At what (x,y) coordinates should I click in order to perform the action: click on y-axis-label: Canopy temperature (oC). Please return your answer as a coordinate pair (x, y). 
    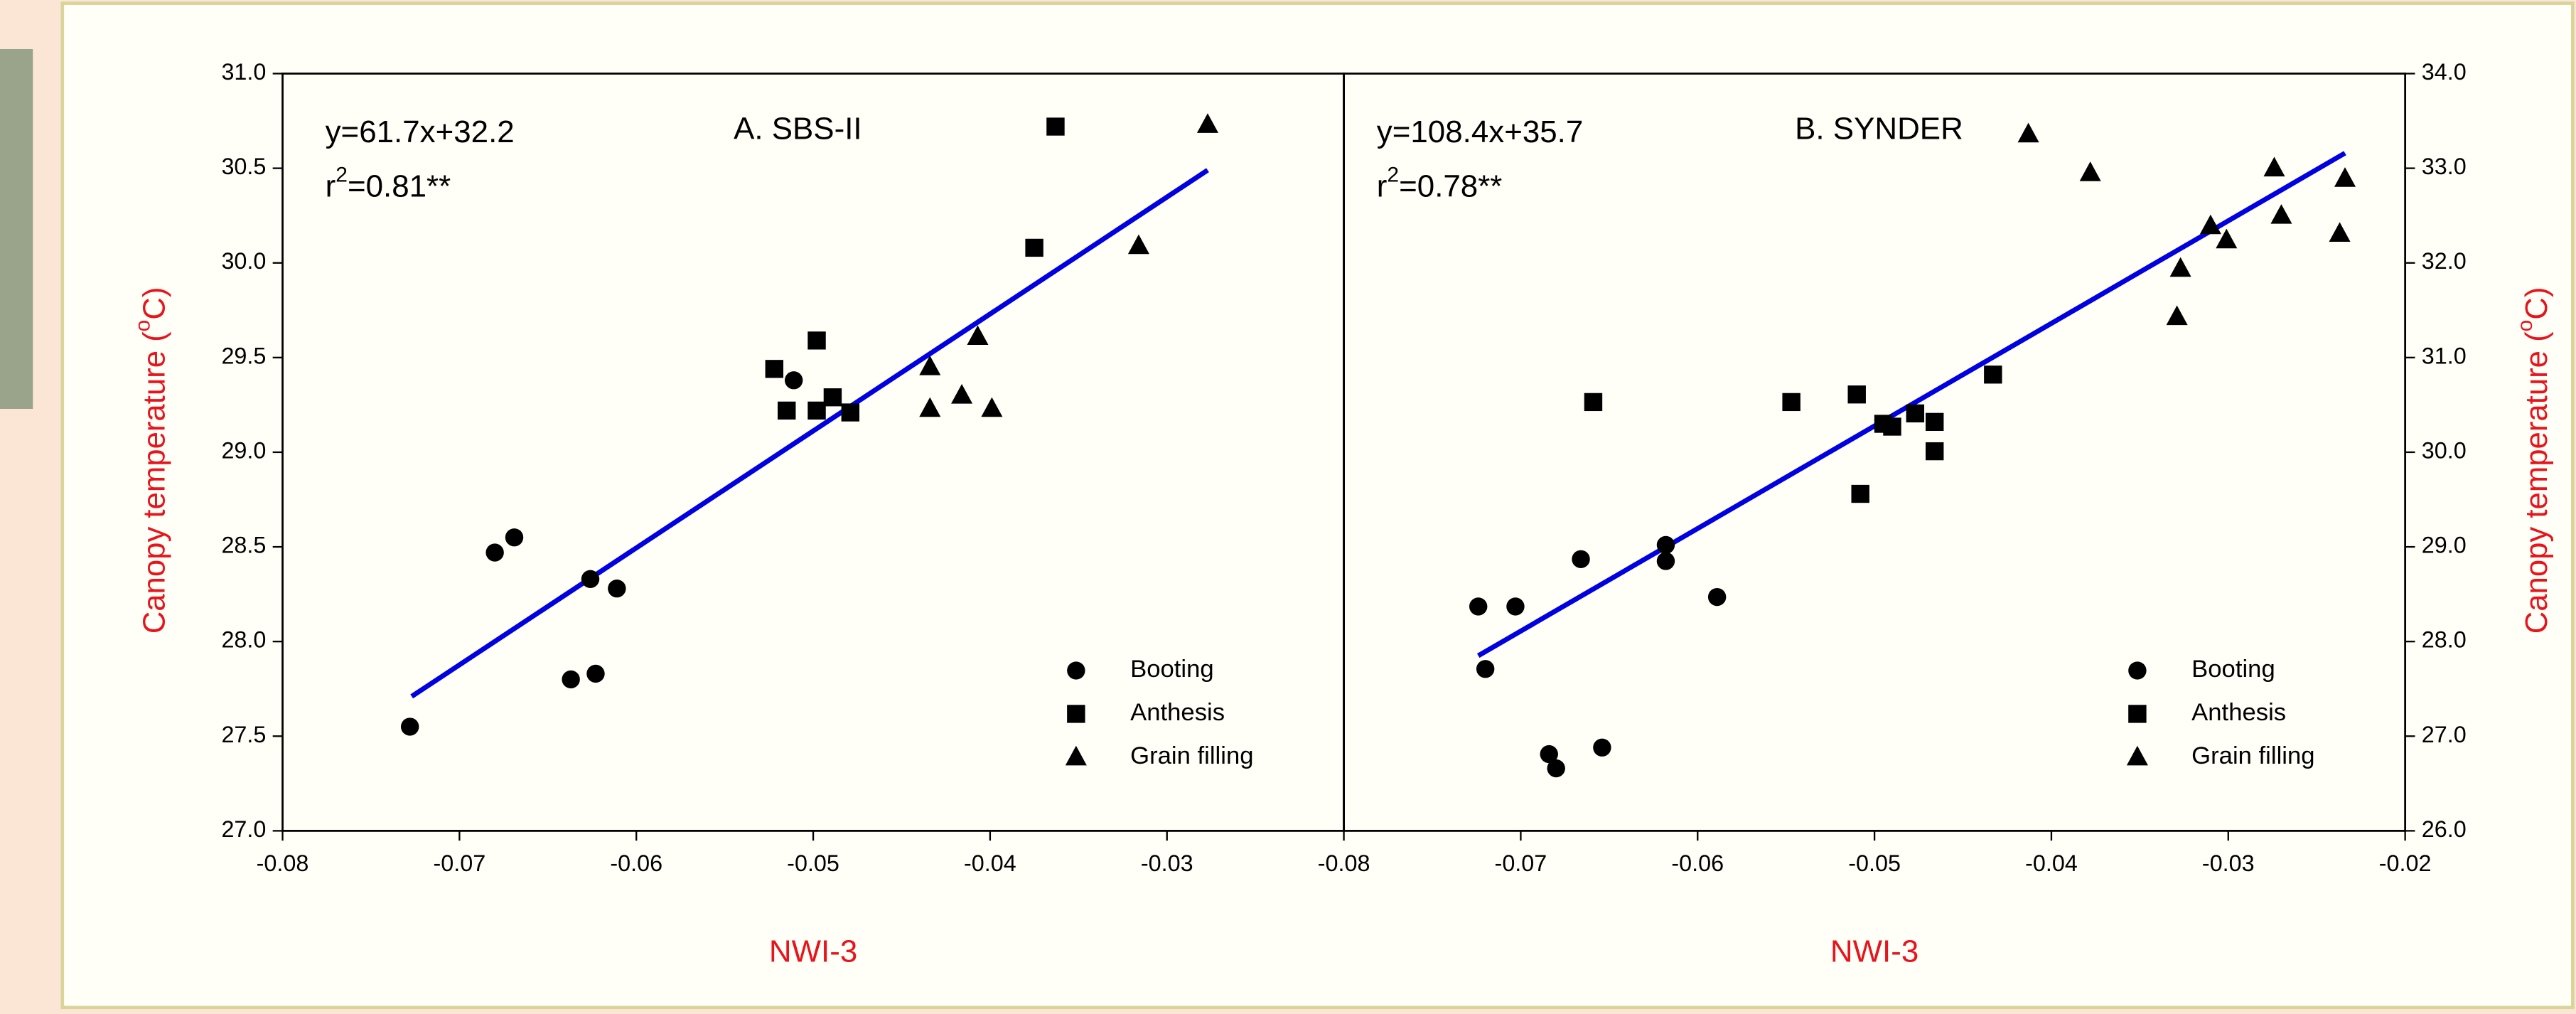
    Looking at the image, I should click on (2533, 460).